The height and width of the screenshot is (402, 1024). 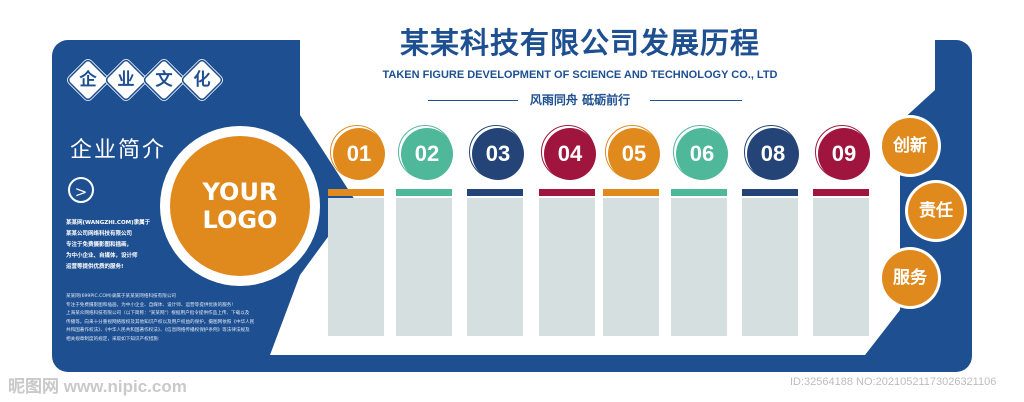 I want to click on arrow-icon: >, so click(x=81, y=190).